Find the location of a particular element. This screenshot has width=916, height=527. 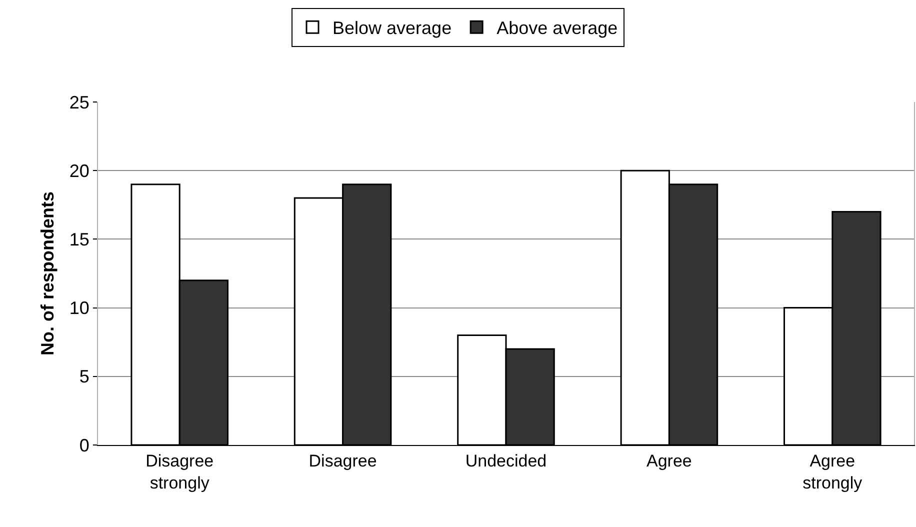

x-tick-label: Agree strongly is located at coordinates (832, 471).